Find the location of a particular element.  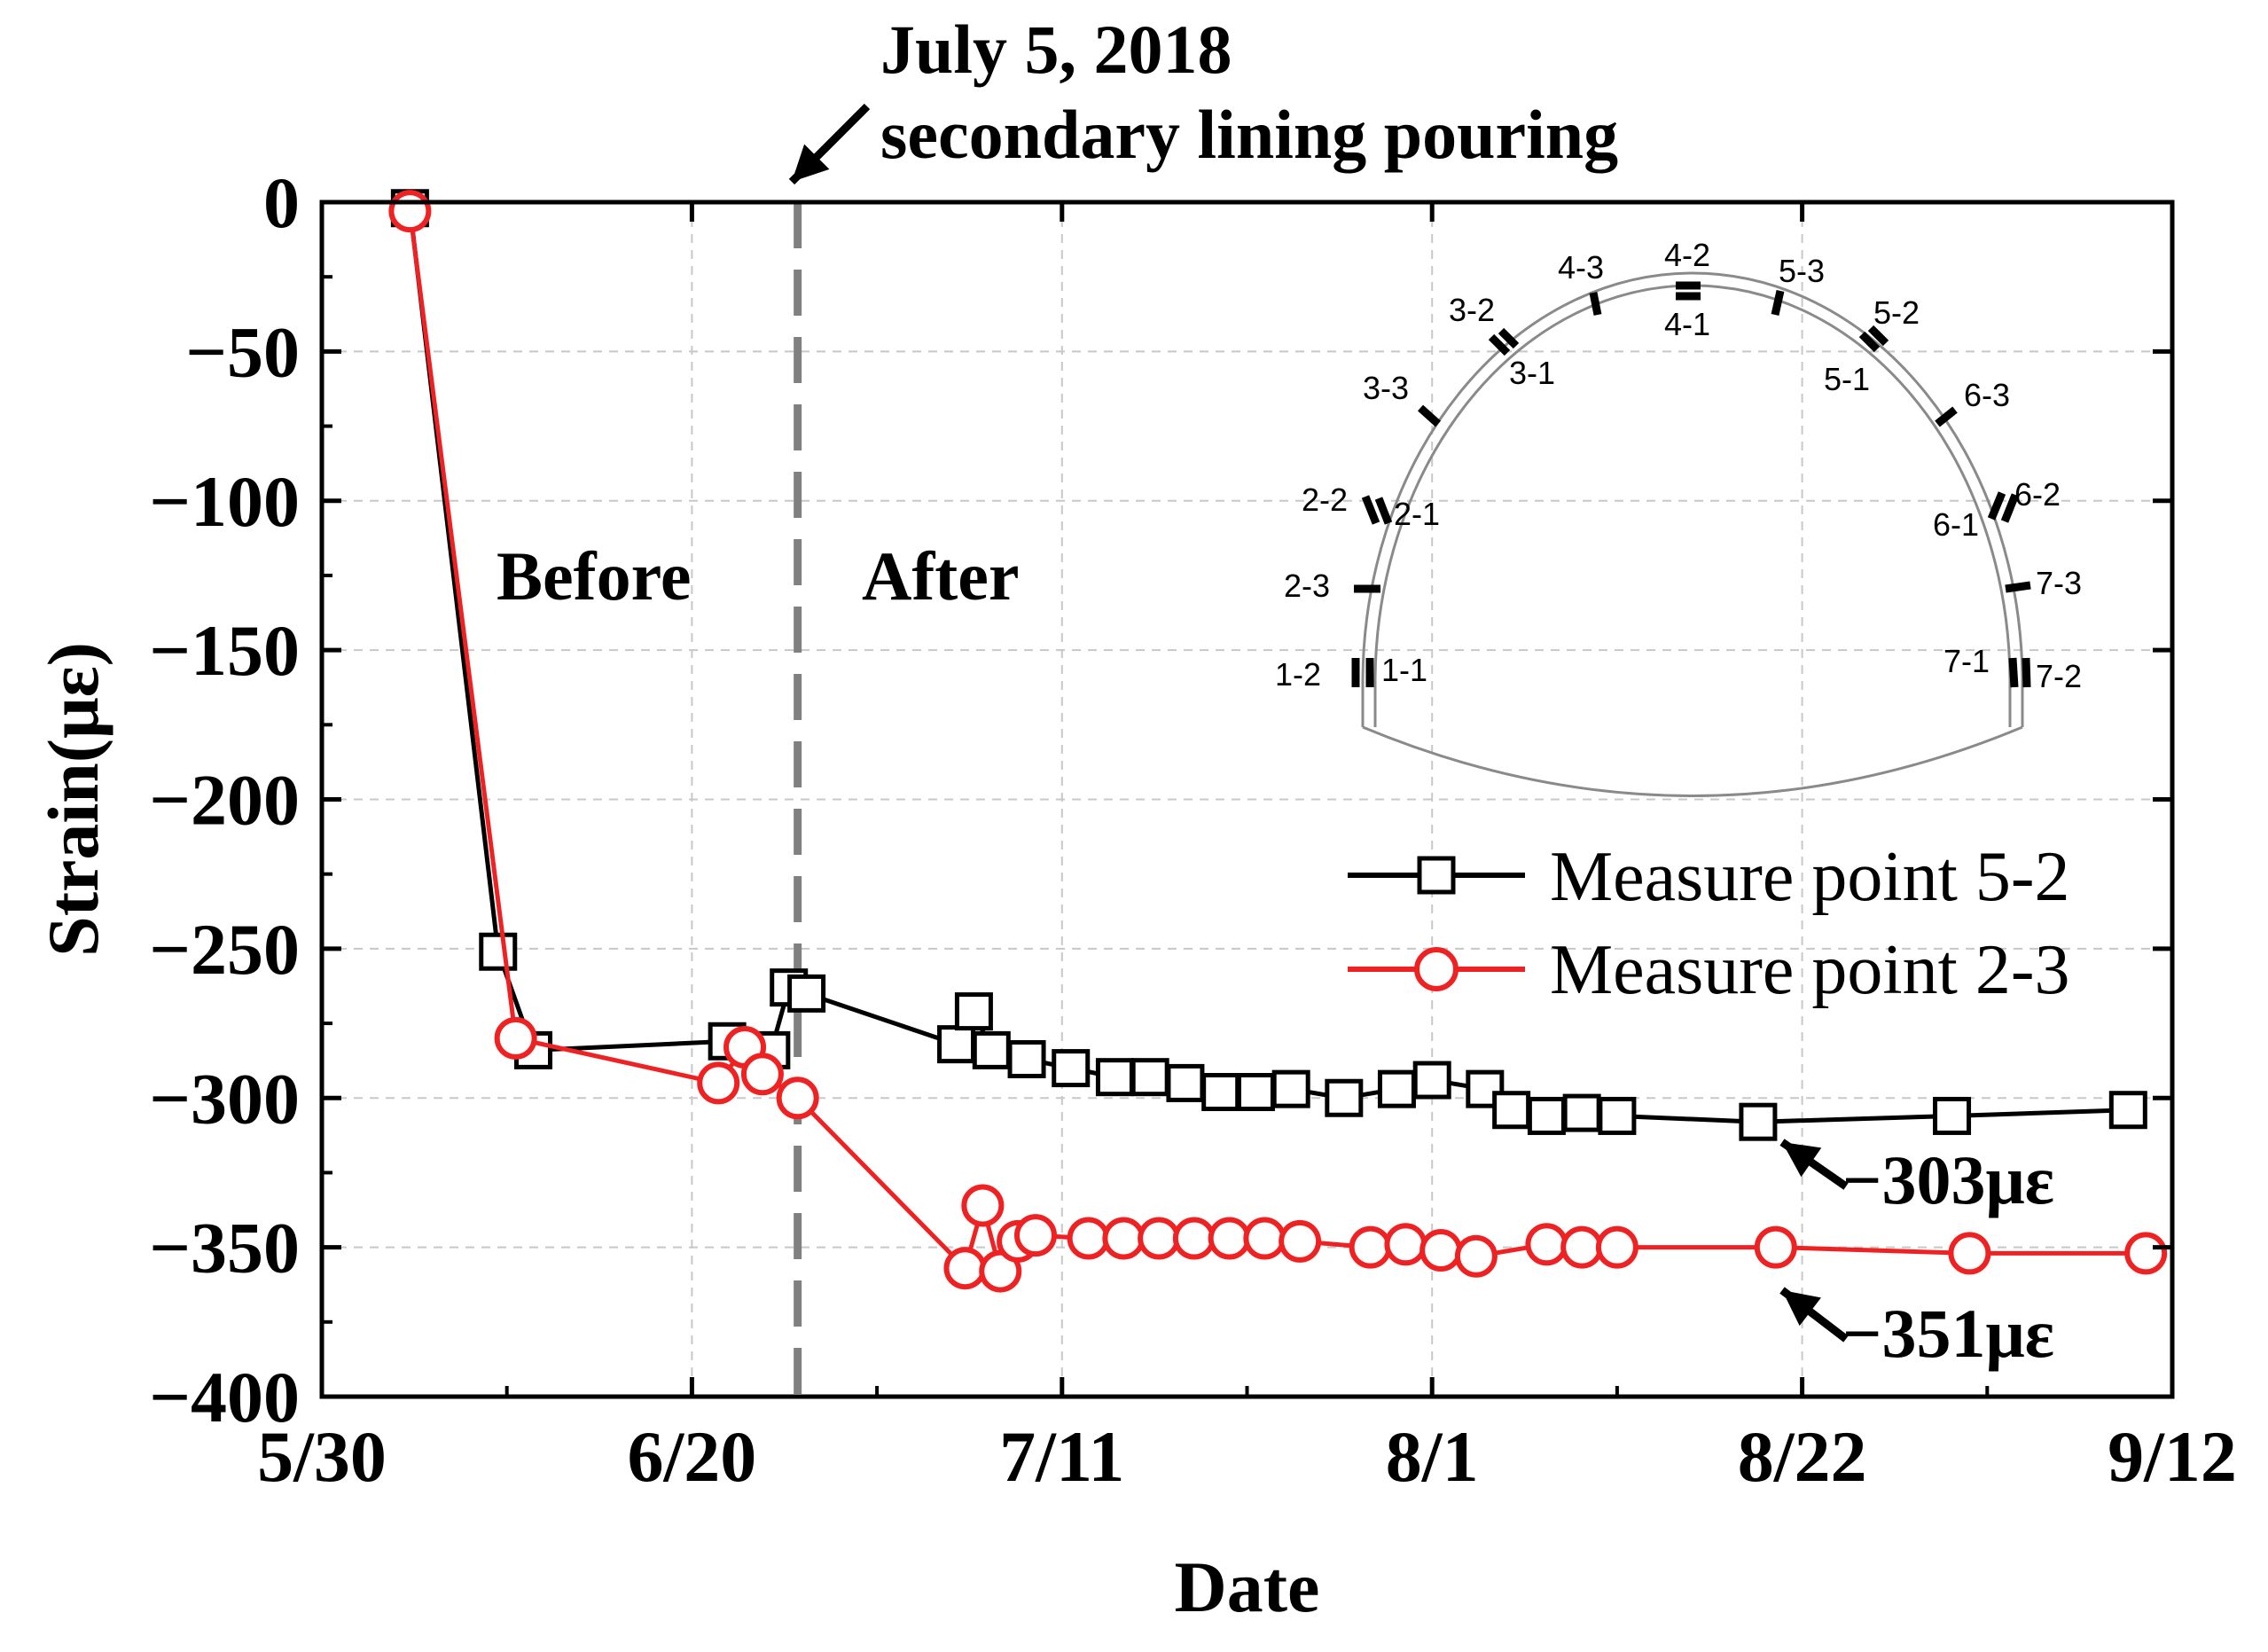

y-tick-label: −100 is located at coordinates (224, 502).